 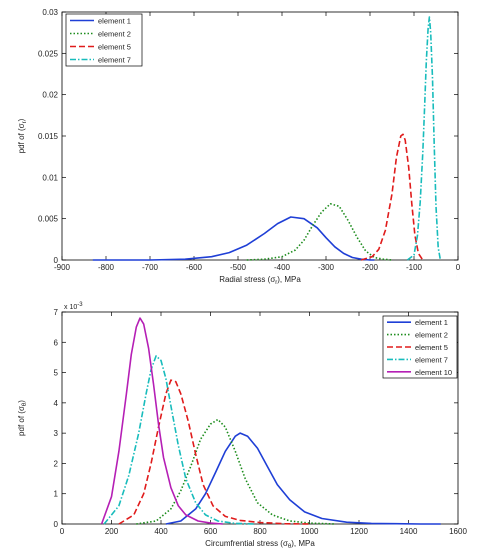 What do you see at coordinates (458, 531) in the screenshot?
I see `x-tick-label: 1600` at bounding box center [458, 531].